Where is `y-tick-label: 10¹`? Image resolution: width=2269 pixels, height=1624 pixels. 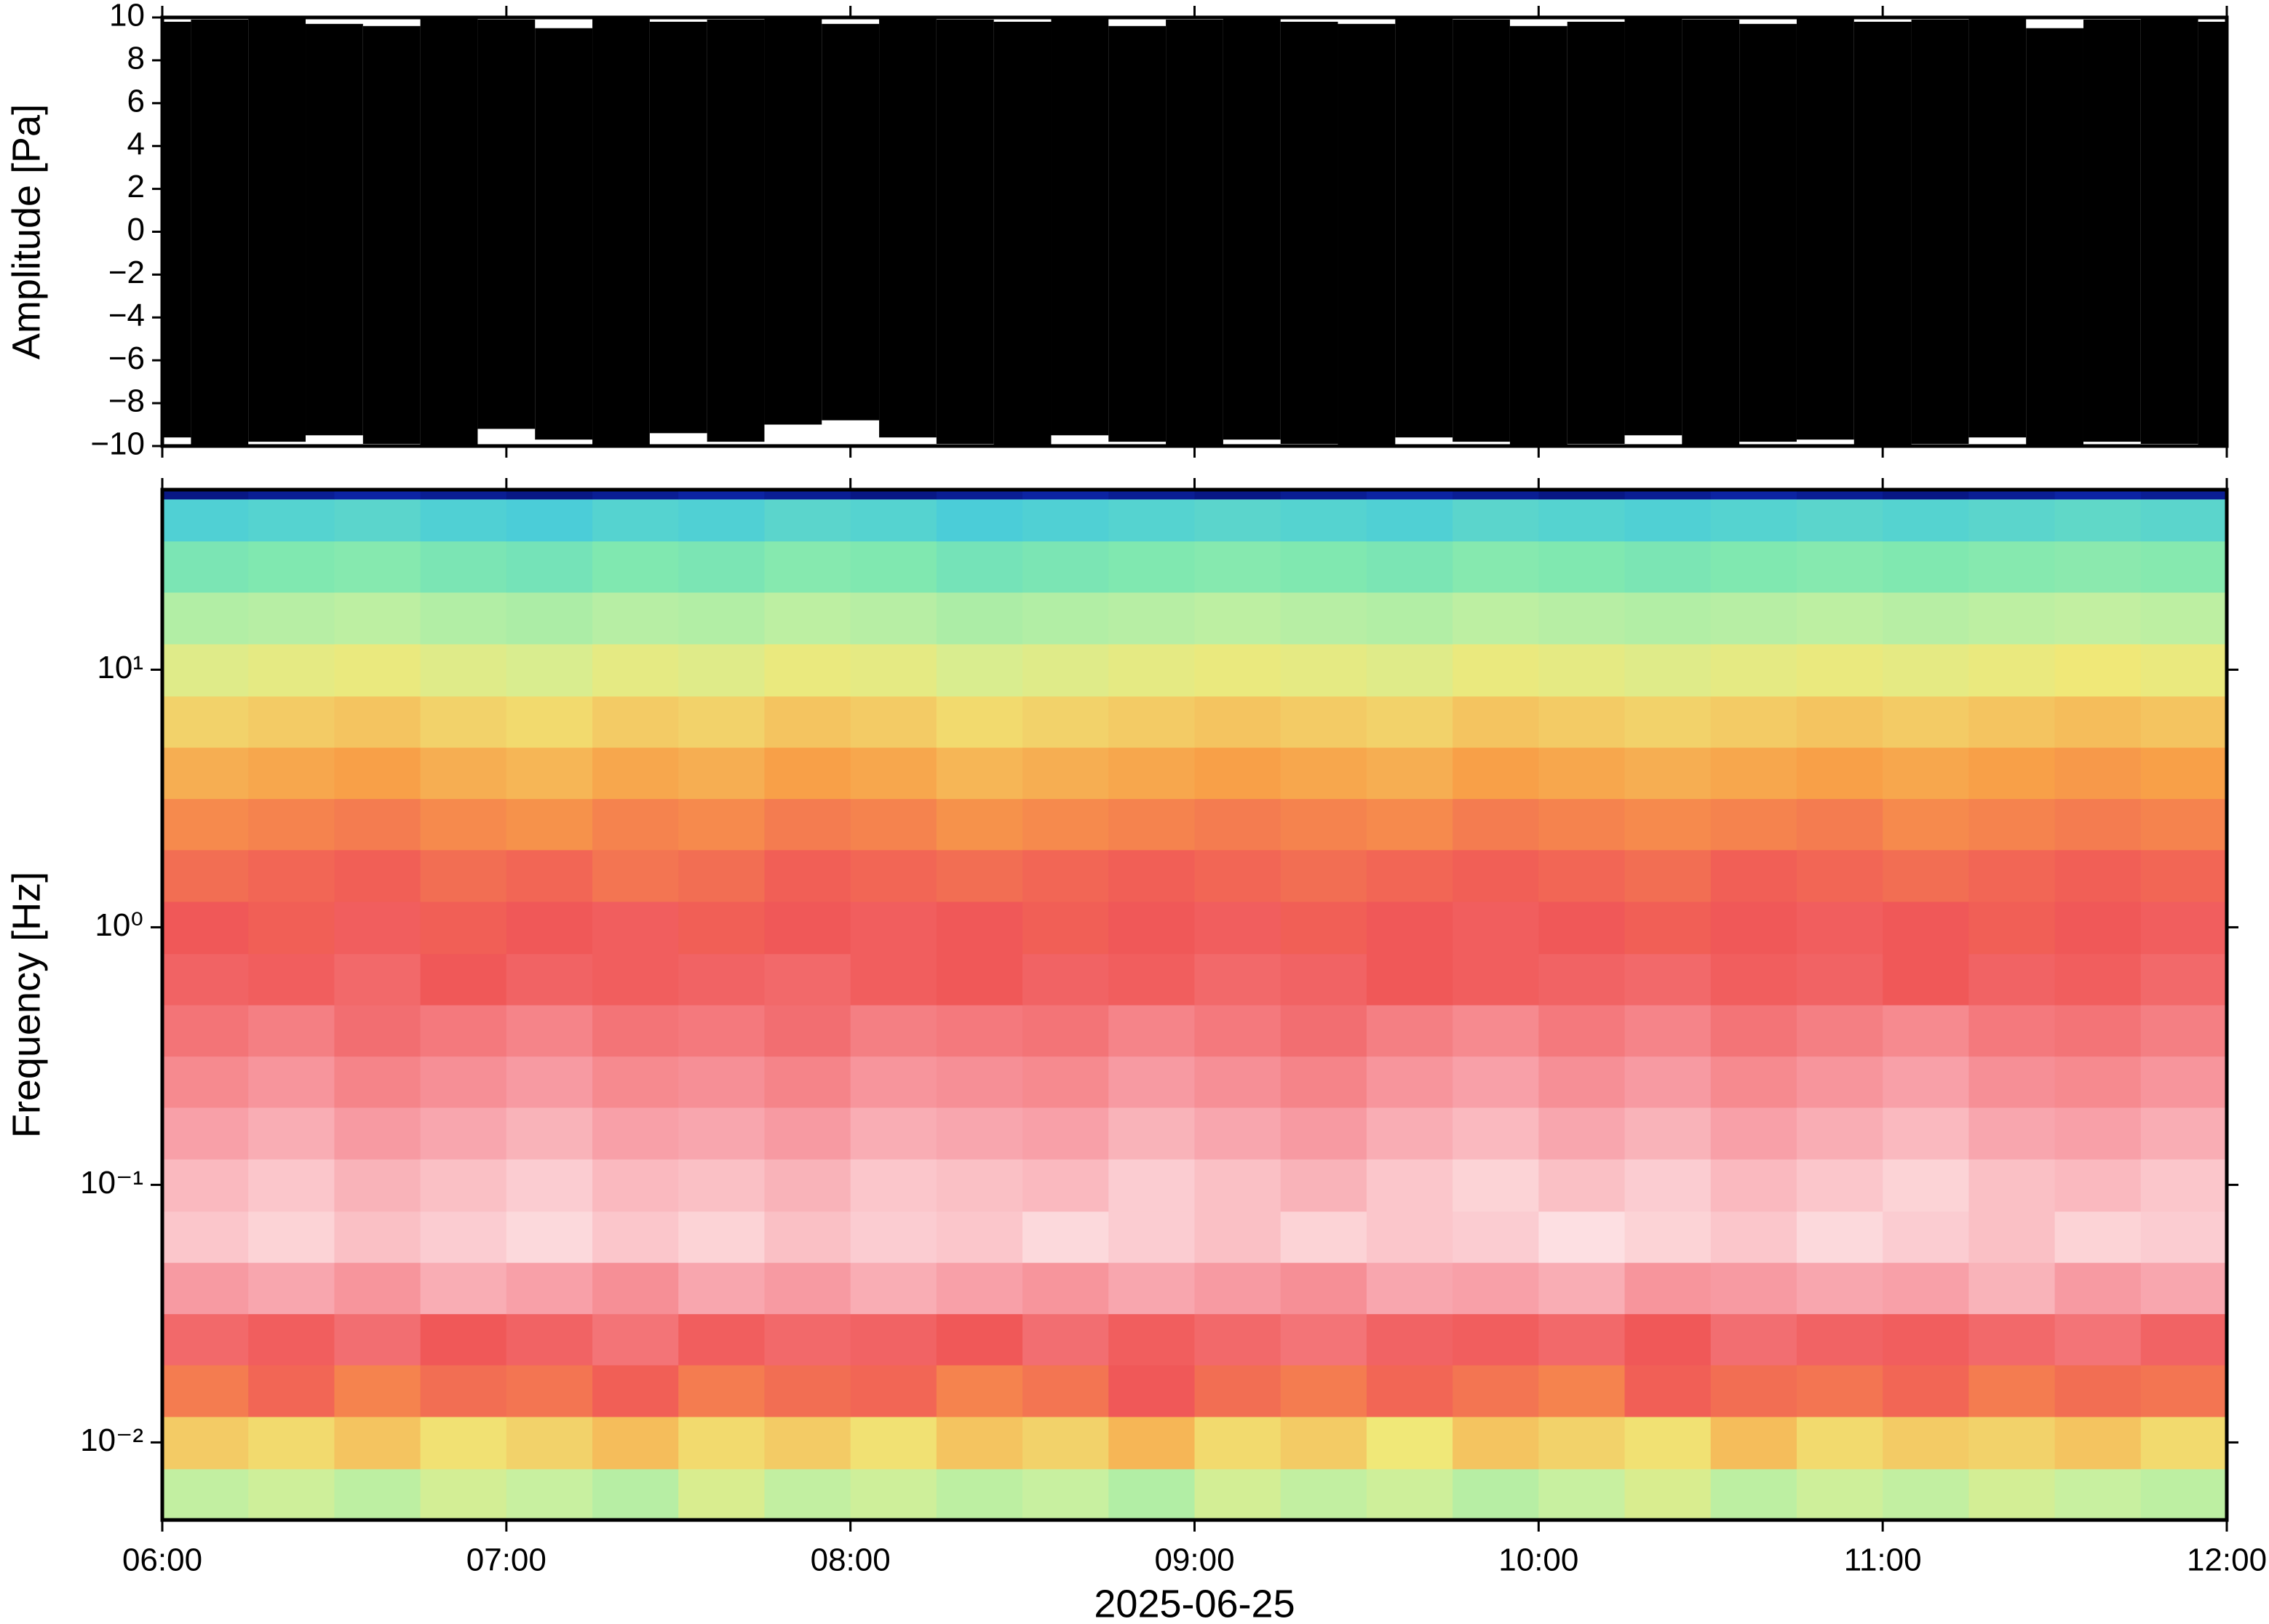
y-tick-label: 10¹ is located at coordinates (120, 667).